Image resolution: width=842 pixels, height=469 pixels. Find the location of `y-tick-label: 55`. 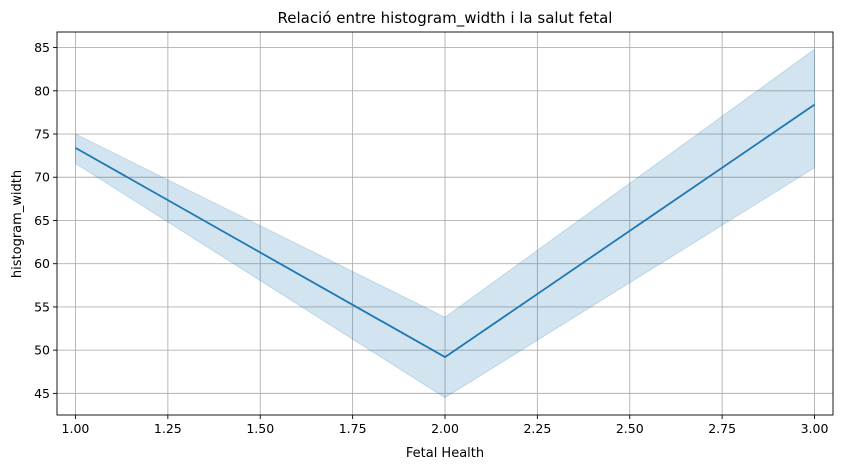

y-tick-label: 55 is located at coordinates (42, 306).